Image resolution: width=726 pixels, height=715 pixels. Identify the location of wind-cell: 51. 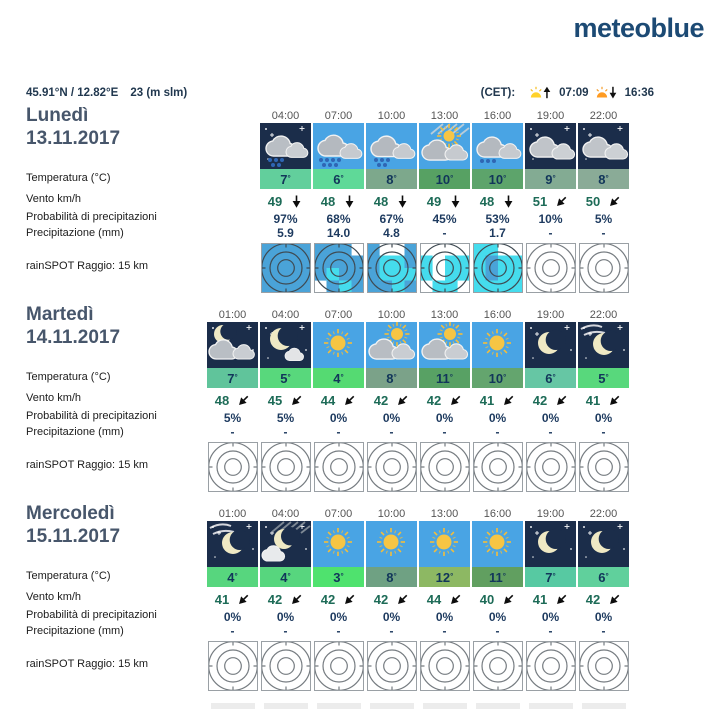
(550, 201).